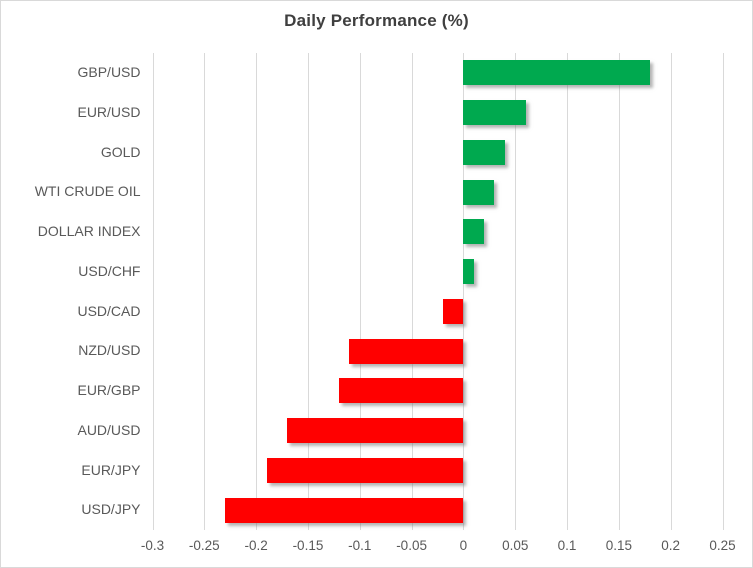 The height and width of the screenshot is (568, 753). What do you see at coordinates (453, 311) in the screenshot?
I see `bar-usd-cad` at bounding box center [453, 311].